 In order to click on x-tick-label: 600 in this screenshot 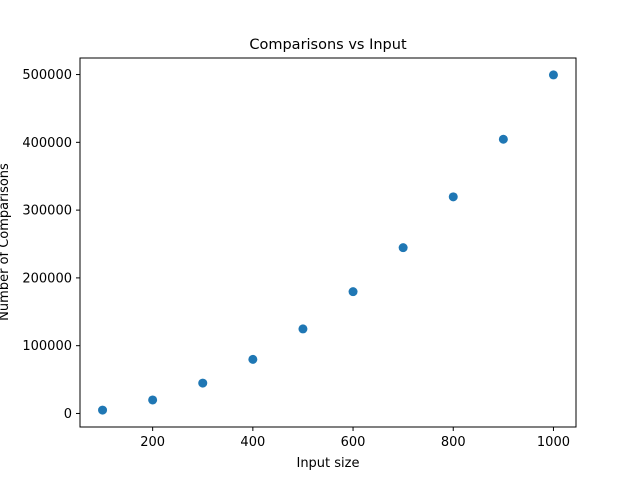, I will do `click(353, 442)`.